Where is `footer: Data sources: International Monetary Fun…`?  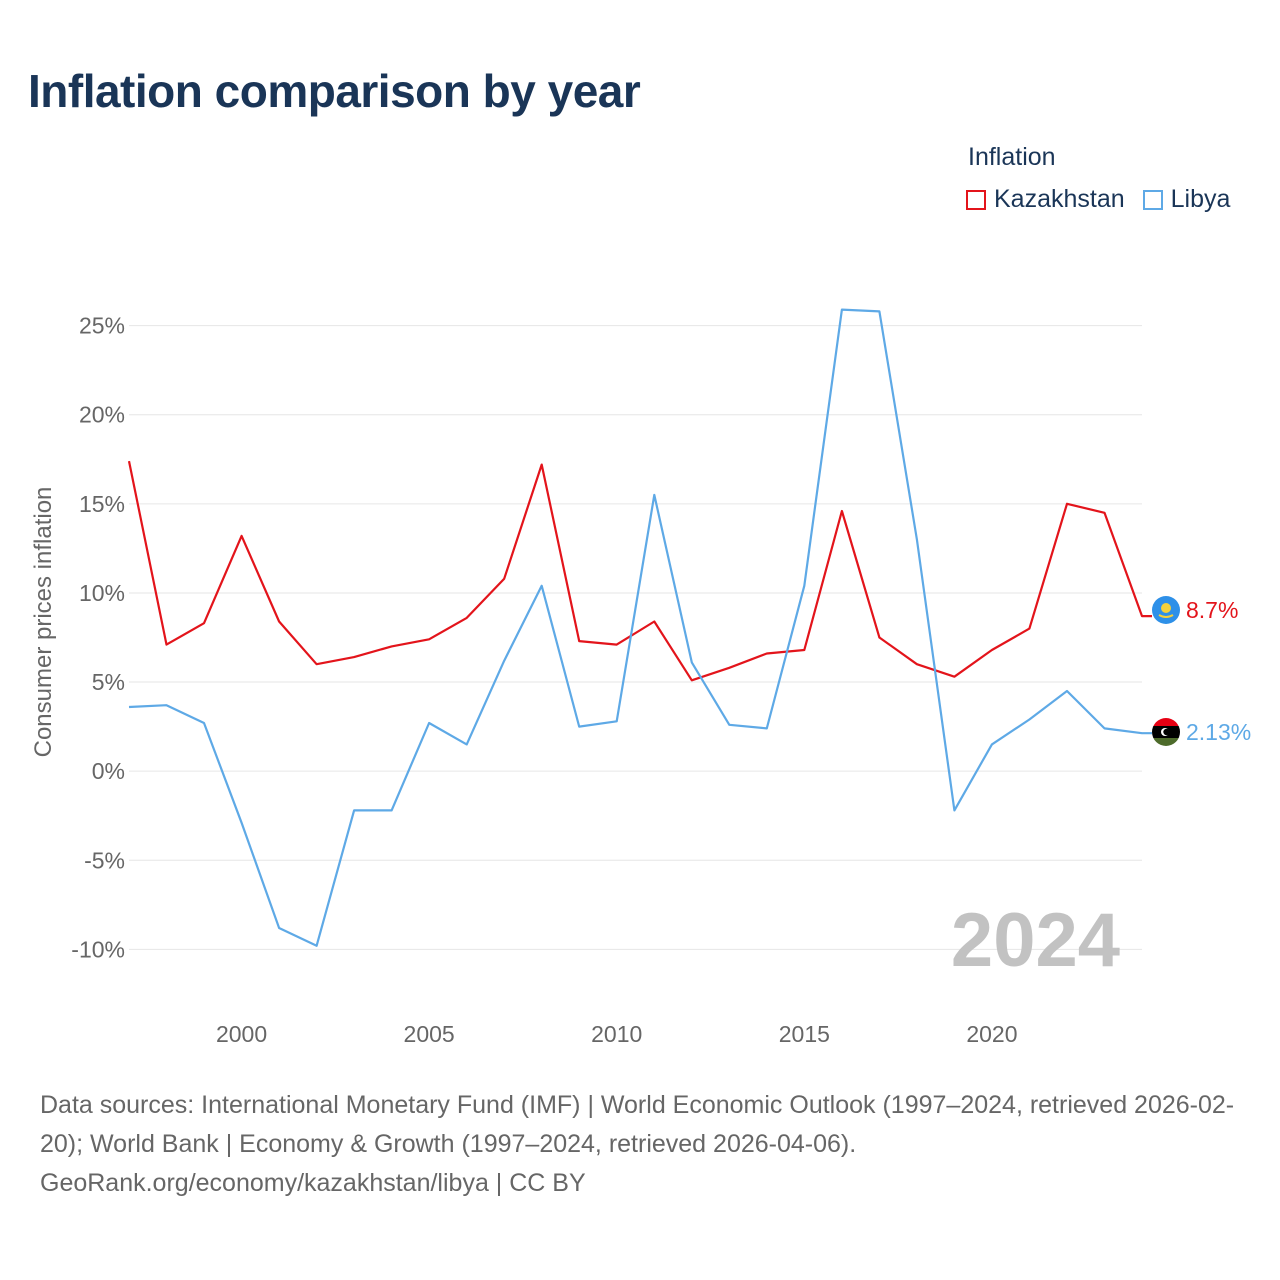 footer: Data sources: International Monetary Fun… is located at coordinates (645, 1144).